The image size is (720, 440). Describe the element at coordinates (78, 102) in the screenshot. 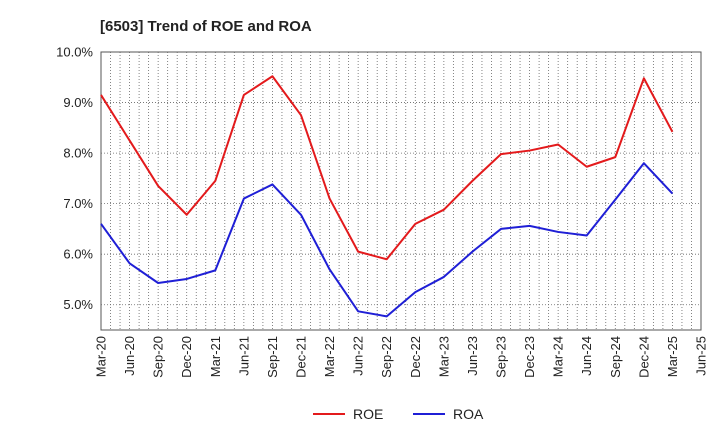

I see `y-tick-label: 9.0%` at that location.